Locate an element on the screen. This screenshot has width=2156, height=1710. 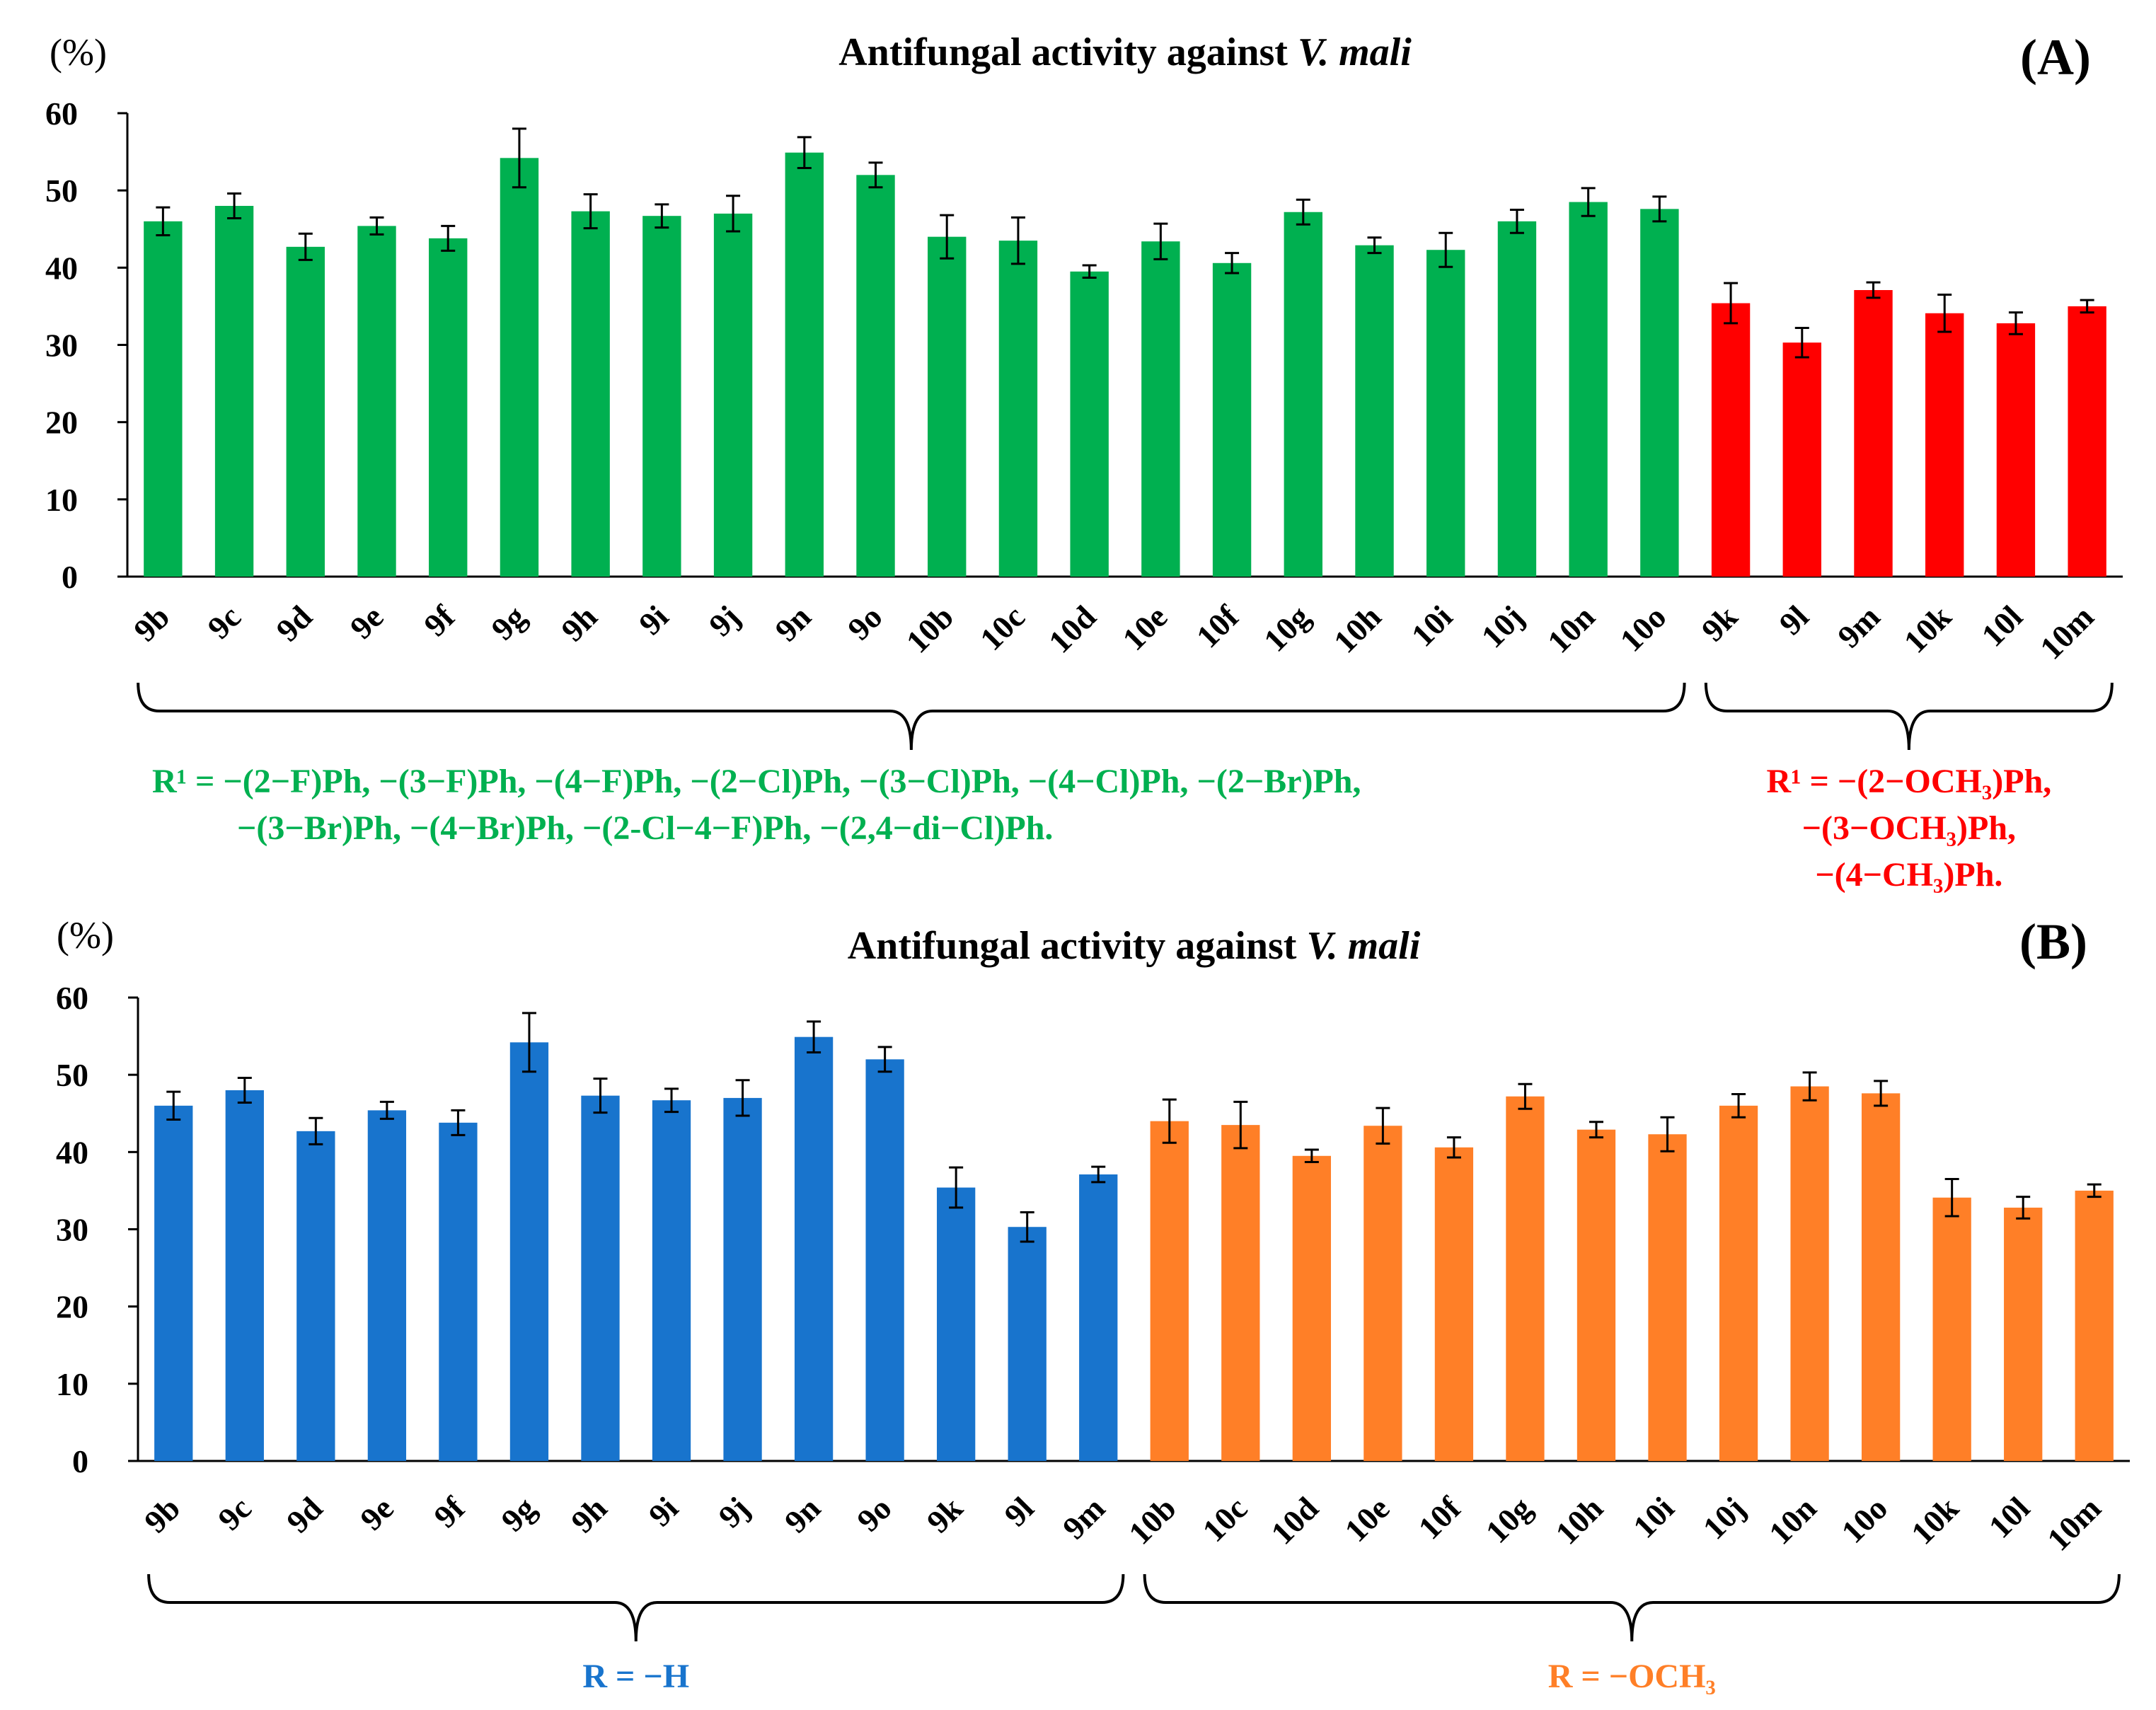
x-tick-label: 10e is located at coordinates (1144, 628).